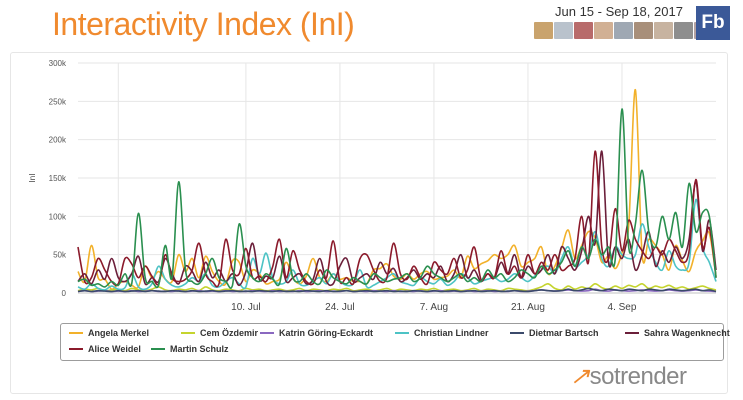 Image resolution: width=743 pixels, height=400 pixels. Describe the element at coordinates (58, 140) in the screenshot. I see `y-tick-label: 200k` at that location.